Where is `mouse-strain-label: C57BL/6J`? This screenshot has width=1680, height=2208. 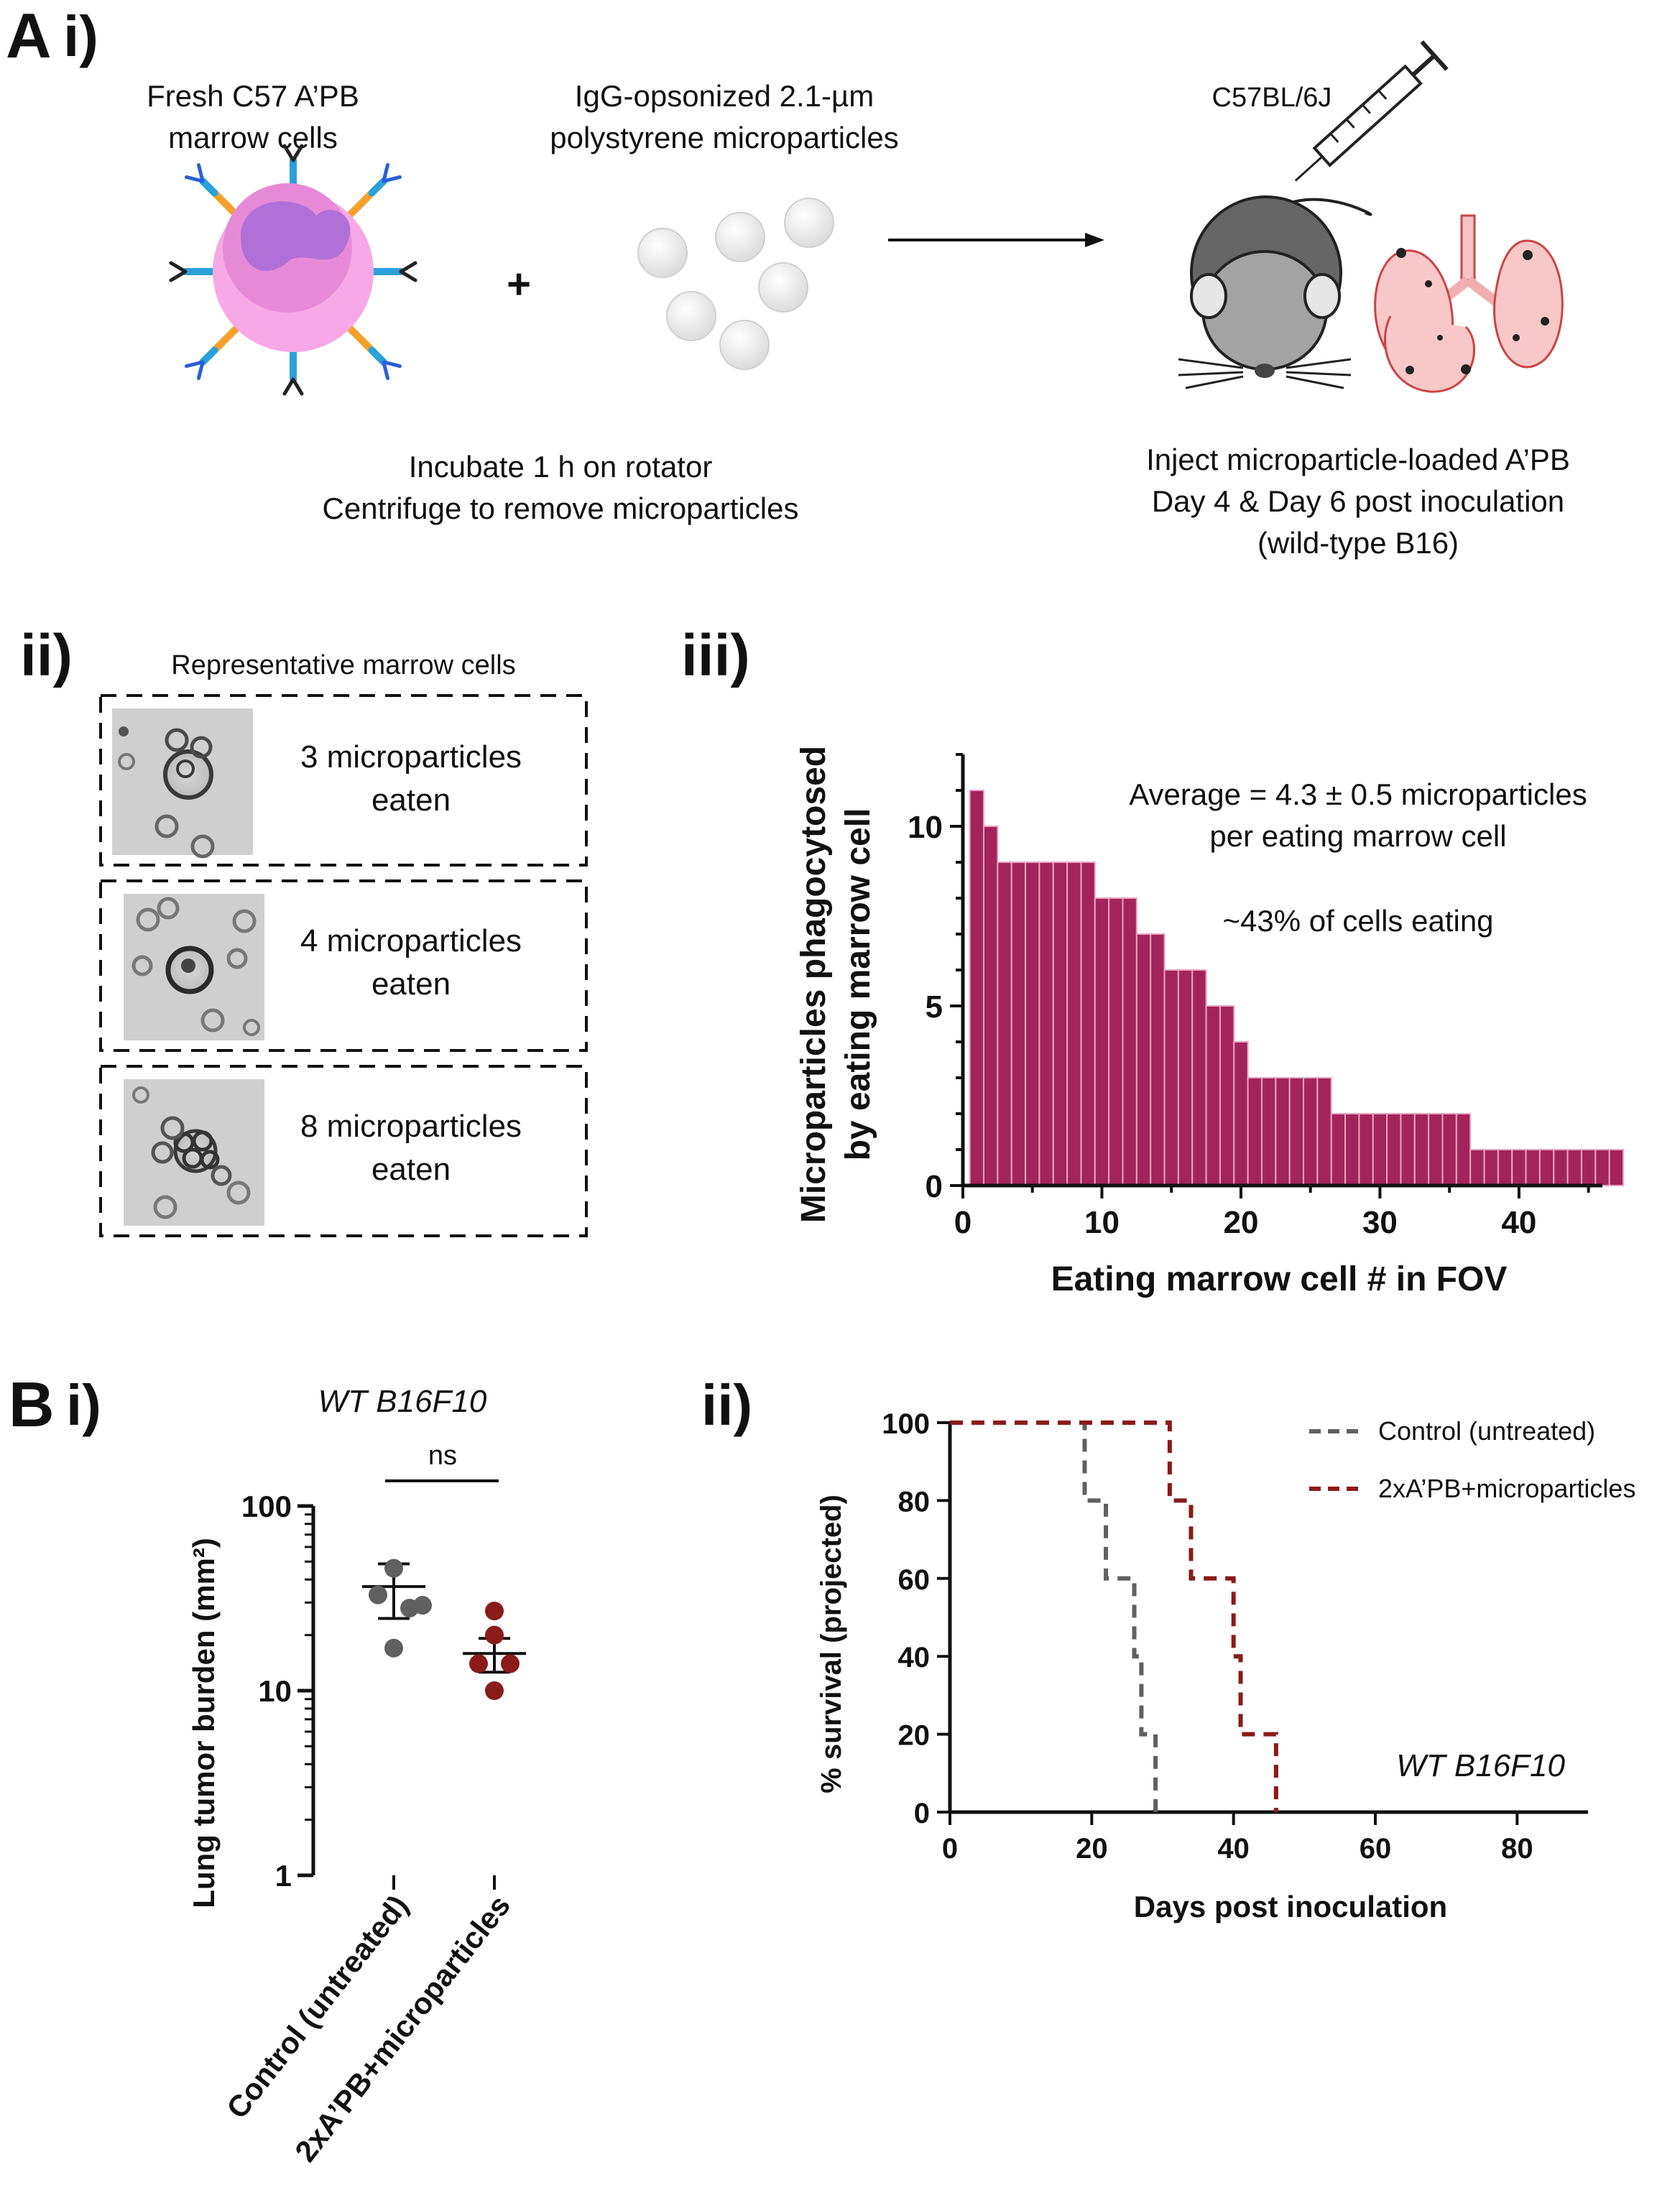
mouse-strain-label: C57BL/6J is located at coordinates (1272, 98).